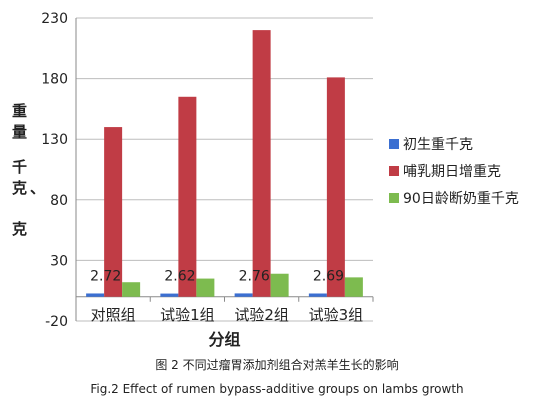 This screenshot has height=410, width=554. I want to click on y-axis-title-char: 量, so click(19, 132).